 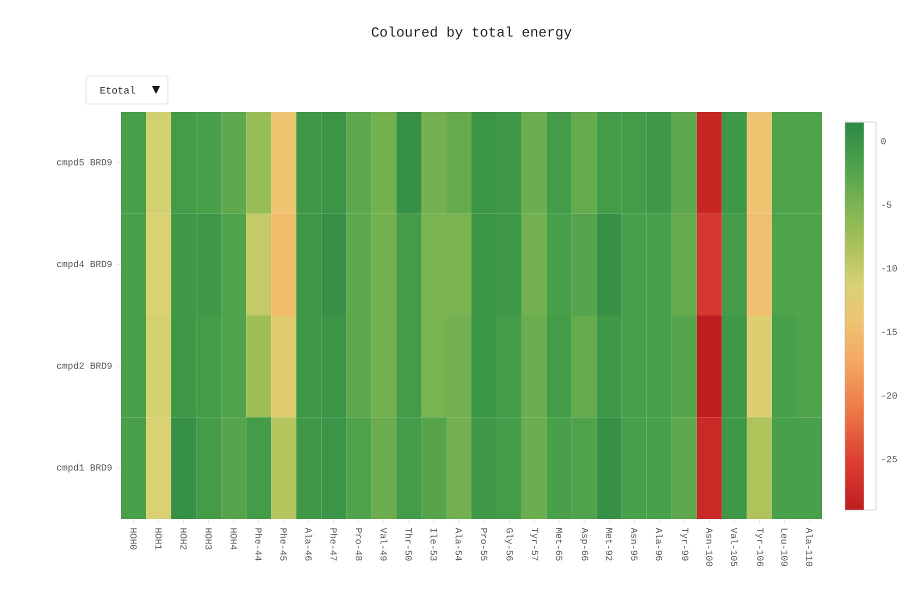 What do you see at coordinates (734, 547) in the screenshot?
I see `x-tick-label: Val-105` at bounding box center [734, 547].